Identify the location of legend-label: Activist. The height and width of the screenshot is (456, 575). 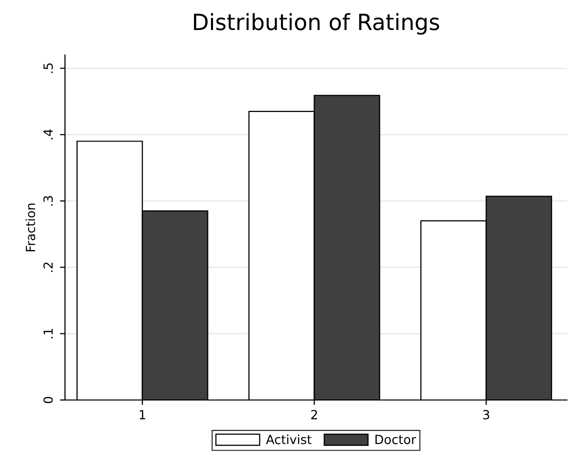
(289, 439).